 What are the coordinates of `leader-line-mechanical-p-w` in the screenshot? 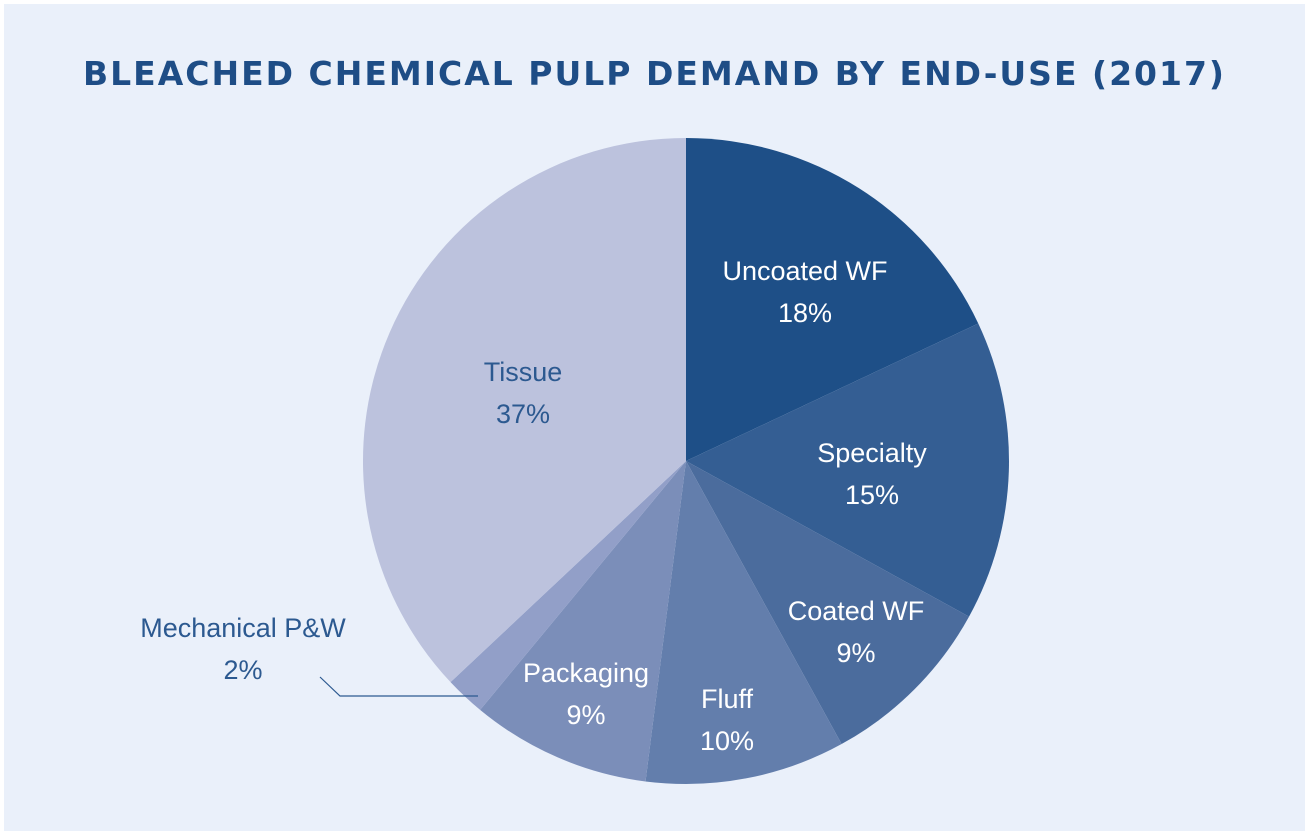 It's located at (398, 686).